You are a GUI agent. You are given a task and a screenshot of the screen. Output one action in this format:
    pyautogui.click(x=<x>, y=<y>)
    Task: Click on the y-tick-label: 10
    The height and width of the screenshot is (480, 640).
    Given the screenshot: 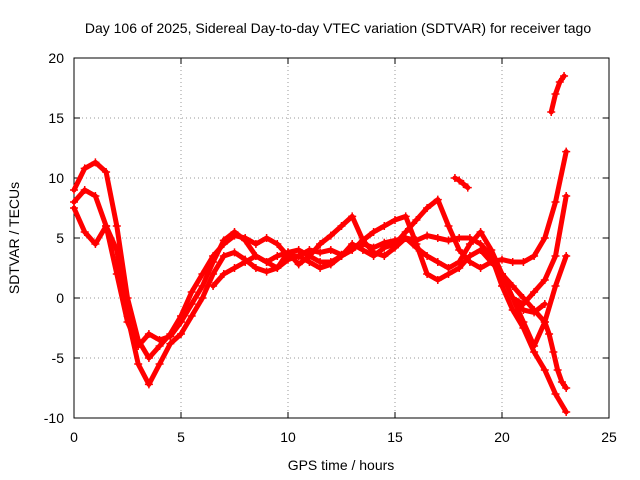 What is the action you would take?
    pyautogui.click(x=56, y=178)
    